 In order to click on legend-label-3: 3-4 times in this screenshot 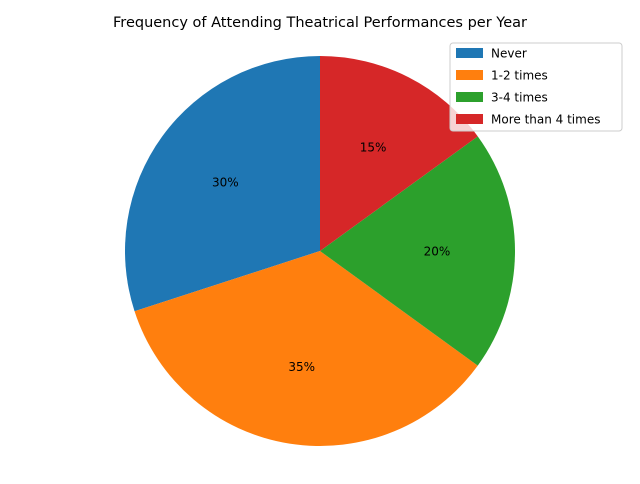, I will do `click(519, 98)`.